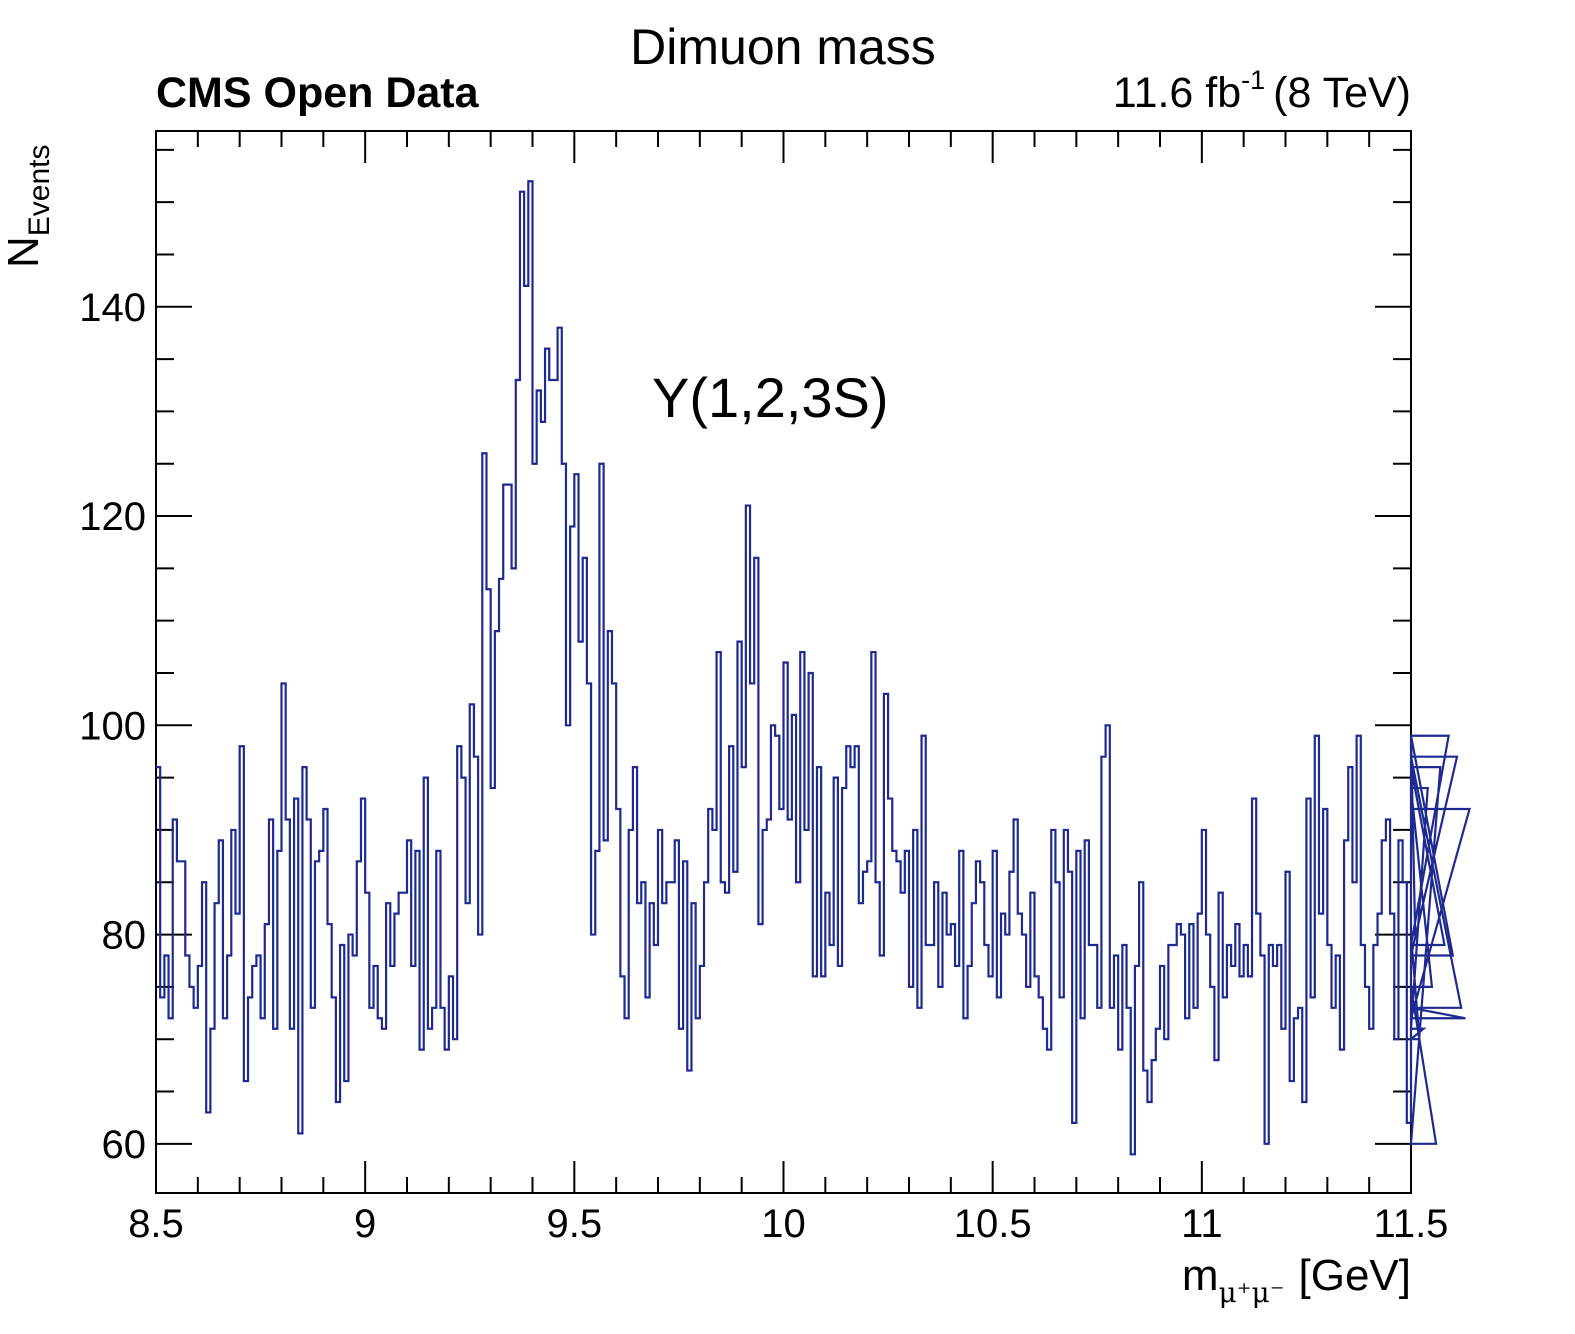  Describe the element at coordinates (1202, 1224) in the screenshot. I see `x-tick-label: 11` at that location.